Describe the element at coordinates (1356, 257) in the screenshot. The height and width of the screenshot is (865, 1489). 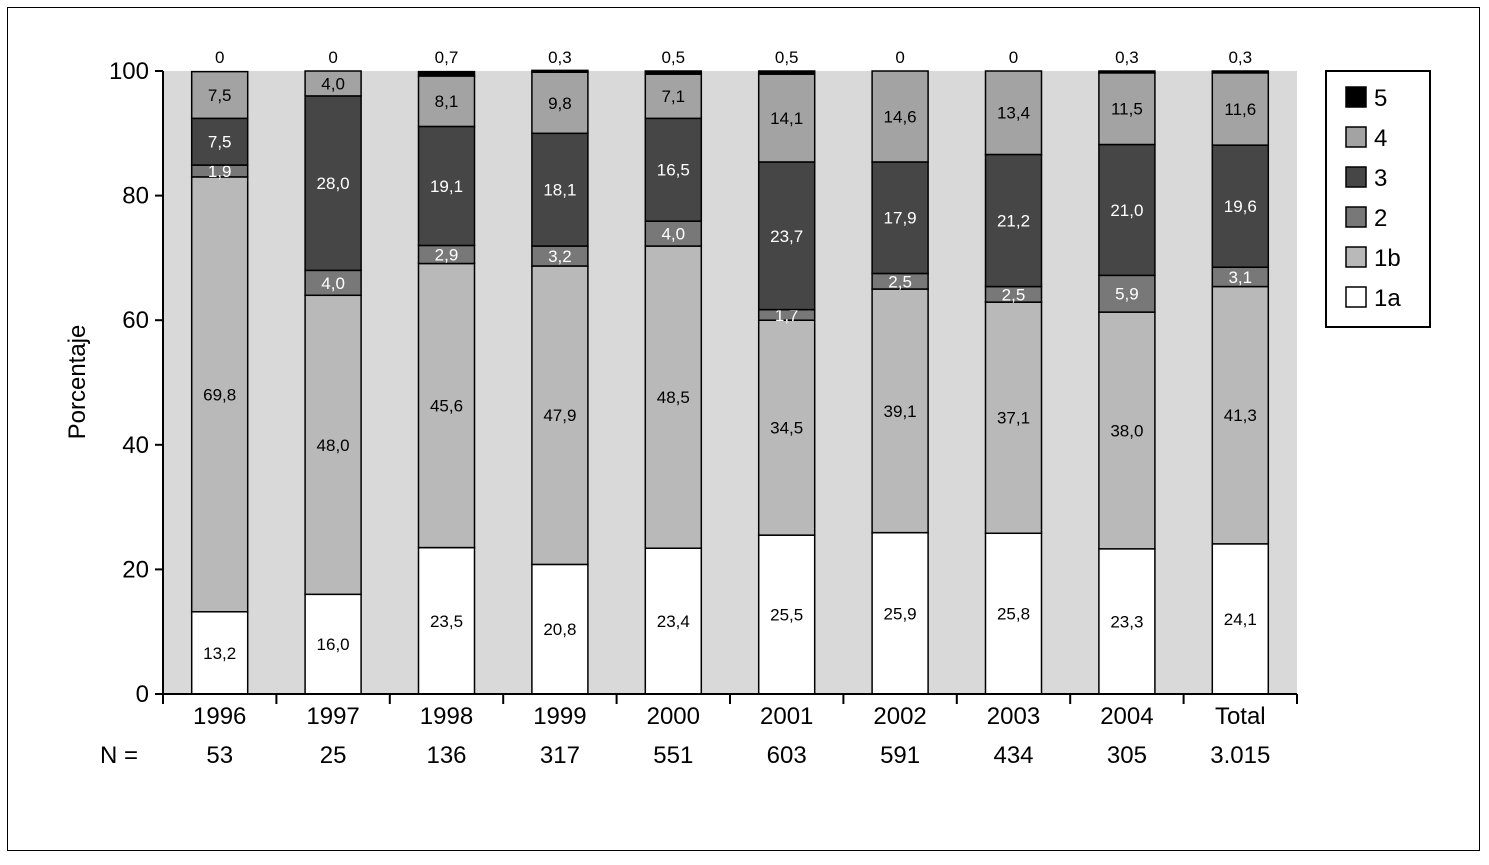
I see `legend-swatch-1b` at that location.